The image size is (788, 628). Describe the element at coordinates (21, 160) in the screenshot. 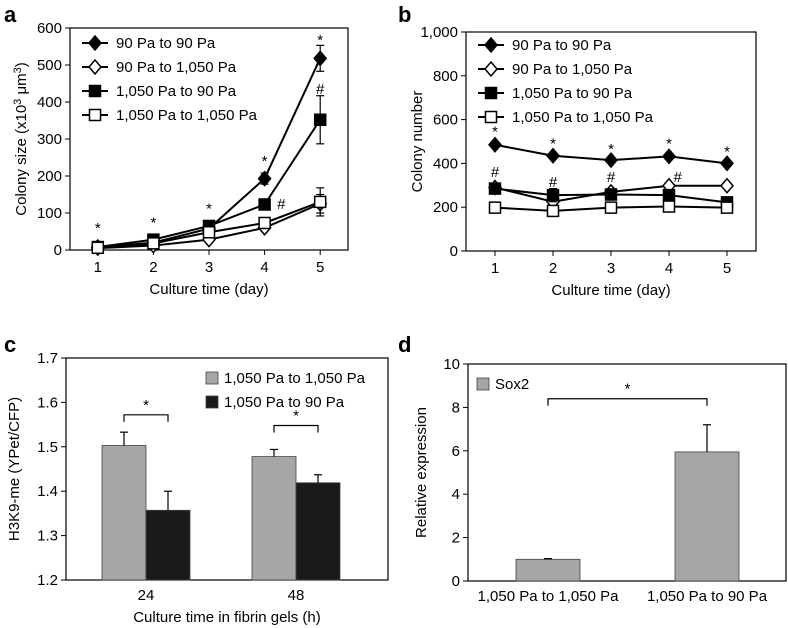

I see `y-axis-label-part: Colony size (x10` at that location.